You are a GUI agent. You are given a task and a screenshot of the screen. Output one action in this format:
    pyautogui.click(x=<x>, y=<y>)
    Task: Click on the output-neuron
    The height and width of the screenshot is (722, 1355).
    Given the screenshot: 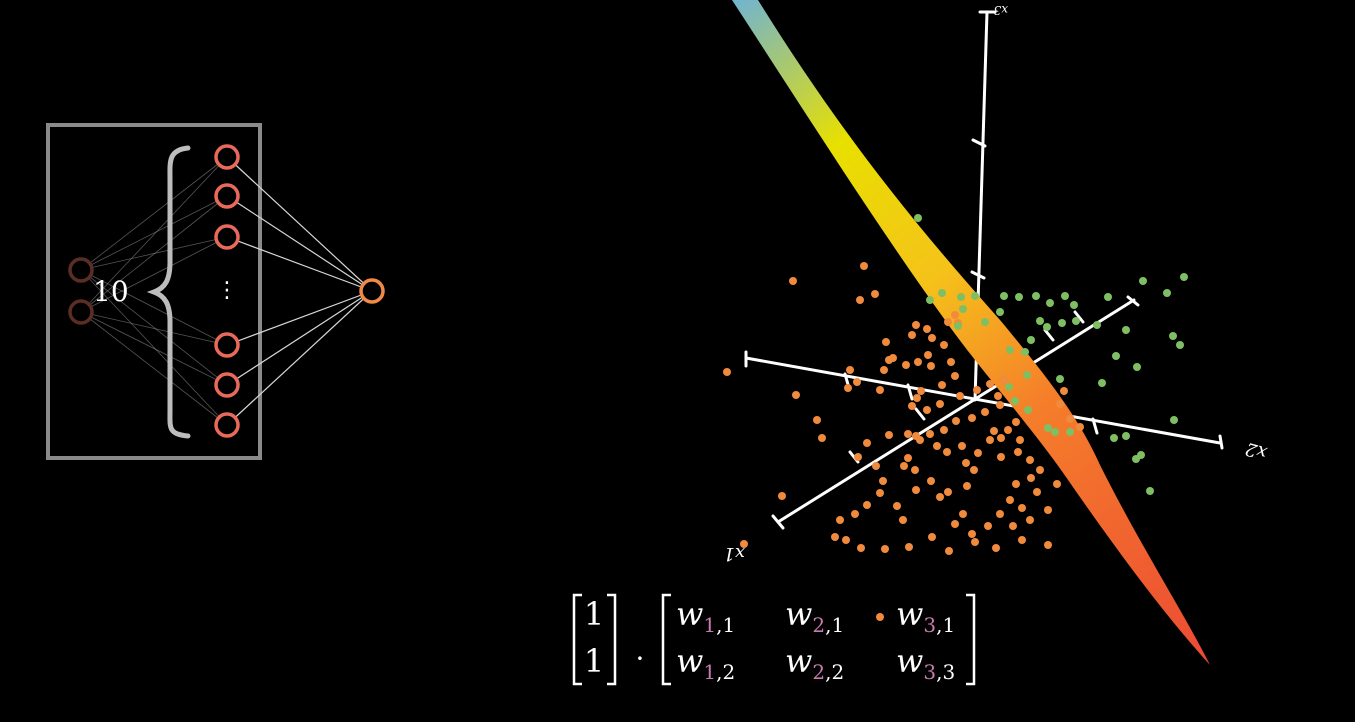 What is the action you would take?
    pyautogui.click(x=372, y=291)
    